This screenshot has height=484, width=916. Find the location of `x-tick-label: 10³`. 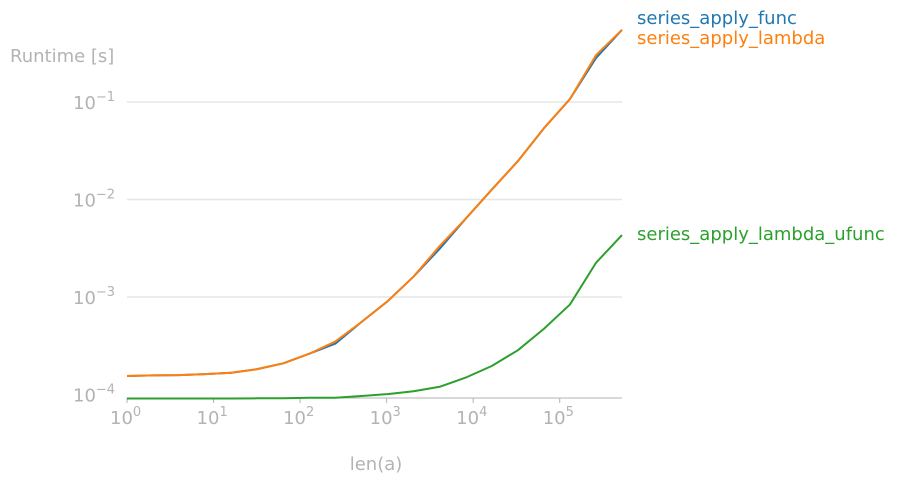

x-tick-label: 10³ is located at coordinates (385, 417).